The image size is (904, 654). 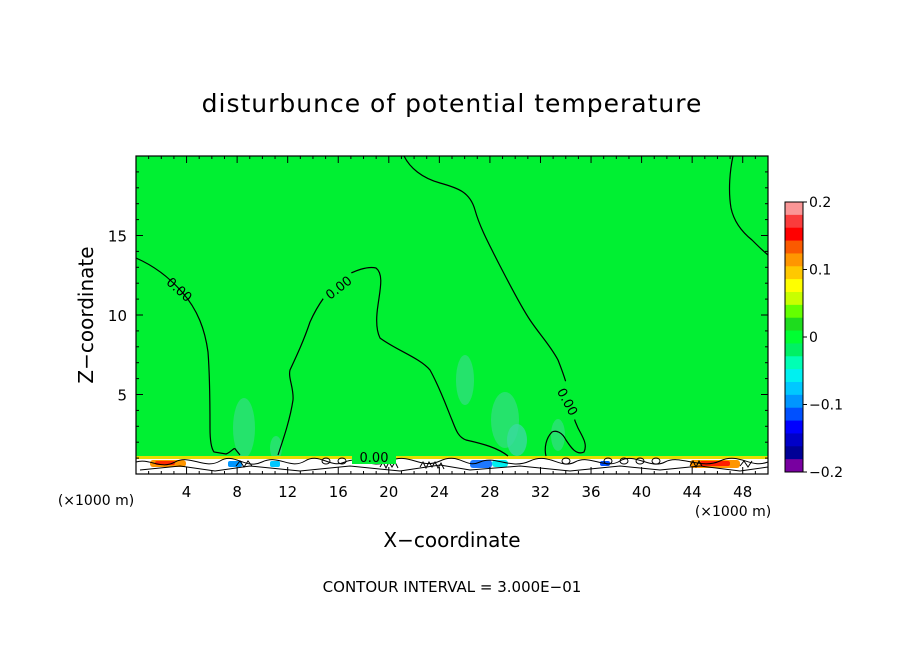 What do you see at coordinates (86, 314) in the screenshot?
I see `y-axis-title: Z−coordinate` at bounding box center [86, 314].